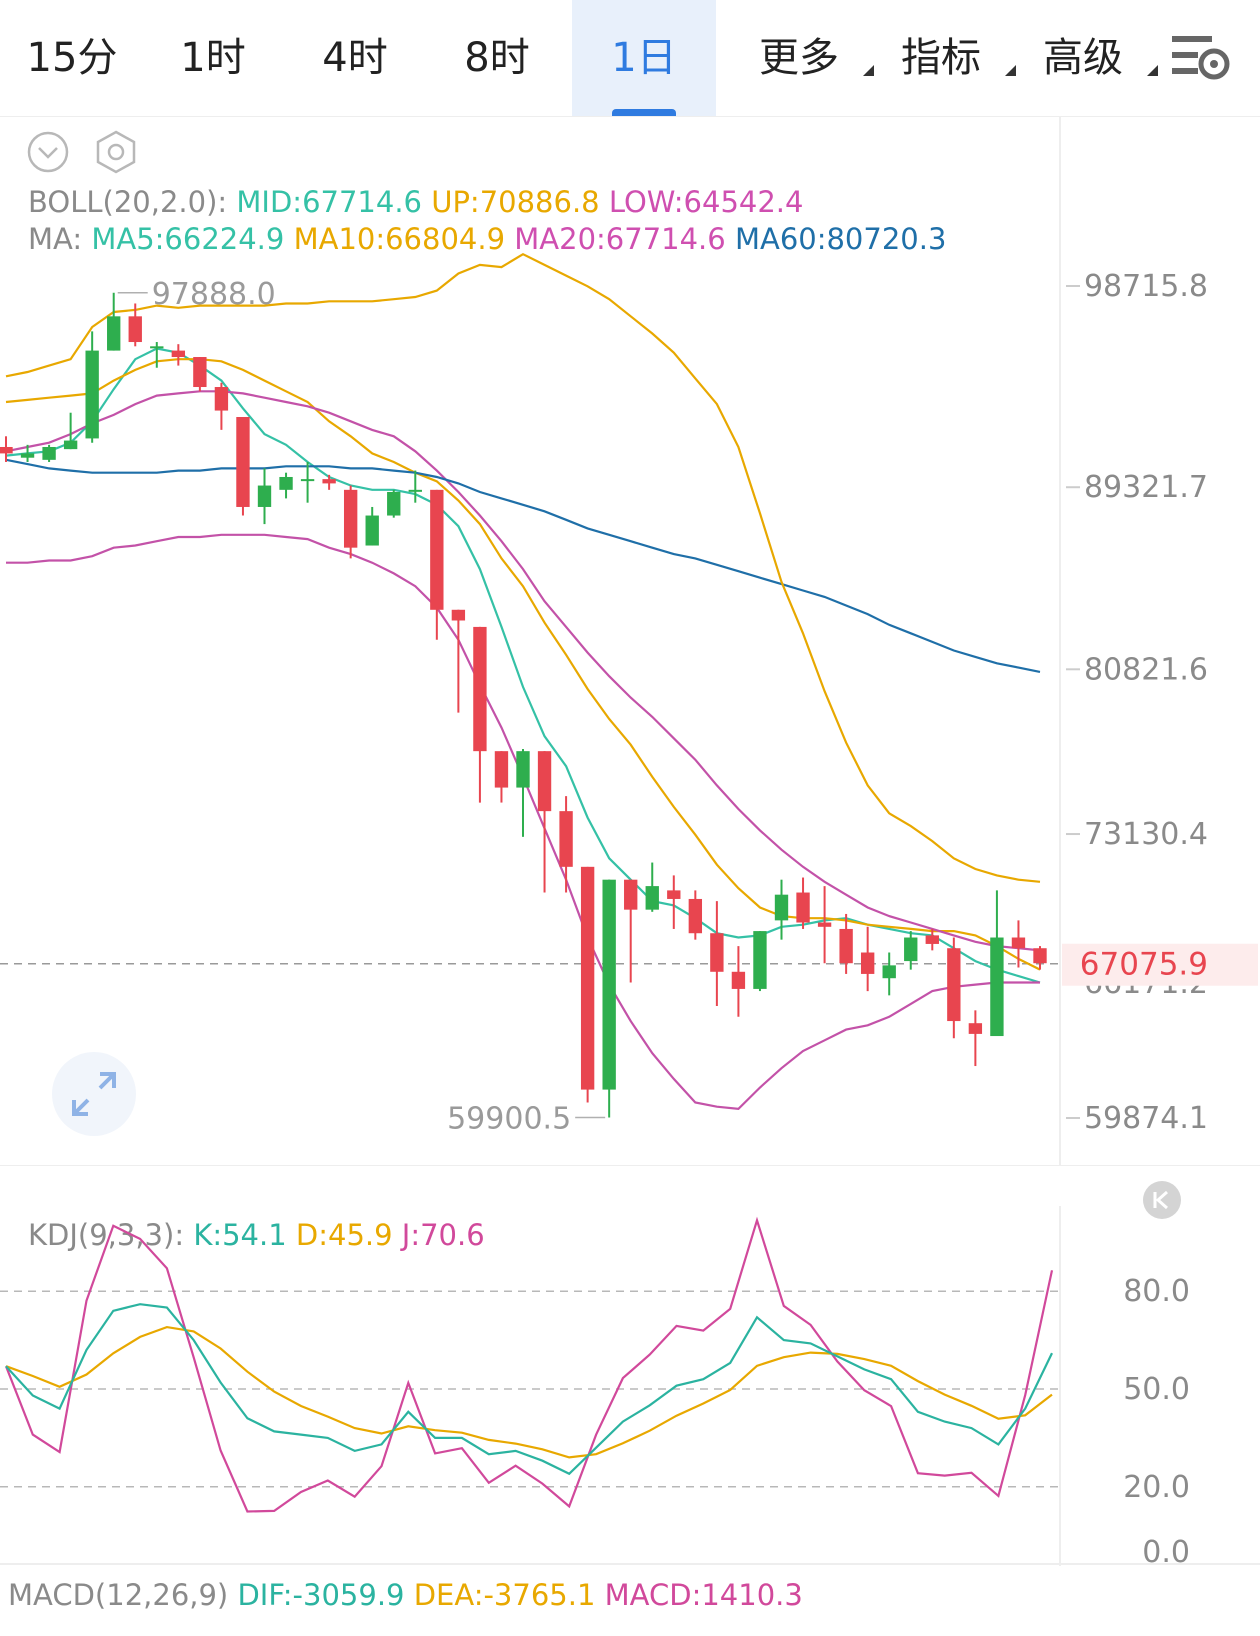 This screenshot has height=1636, width=1260. Describe the element at coordinates (515, 202) in the screenshot. I see `boll-up: UP:70886.8` at that location.